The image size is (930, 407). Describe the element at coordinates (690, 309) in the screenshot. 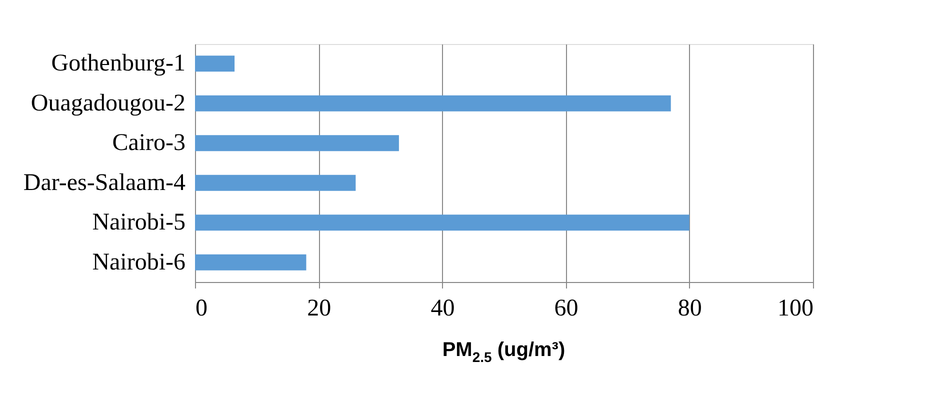

I see `x-tick-label: 80` at that location.